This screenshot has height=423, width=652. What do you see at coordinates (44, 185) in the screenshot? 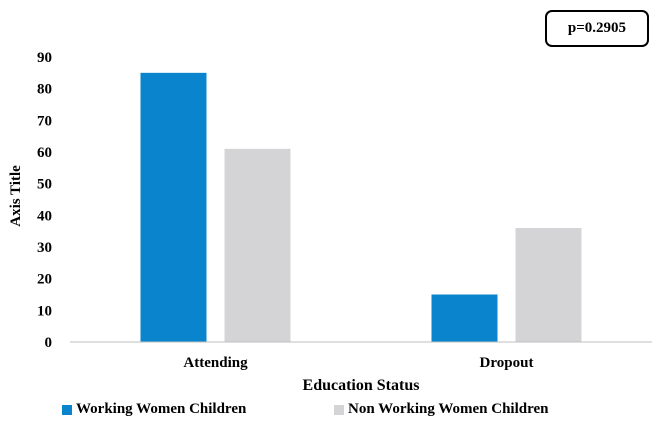
I see `y-tick-label: 50` at bounding box center [44, 185].